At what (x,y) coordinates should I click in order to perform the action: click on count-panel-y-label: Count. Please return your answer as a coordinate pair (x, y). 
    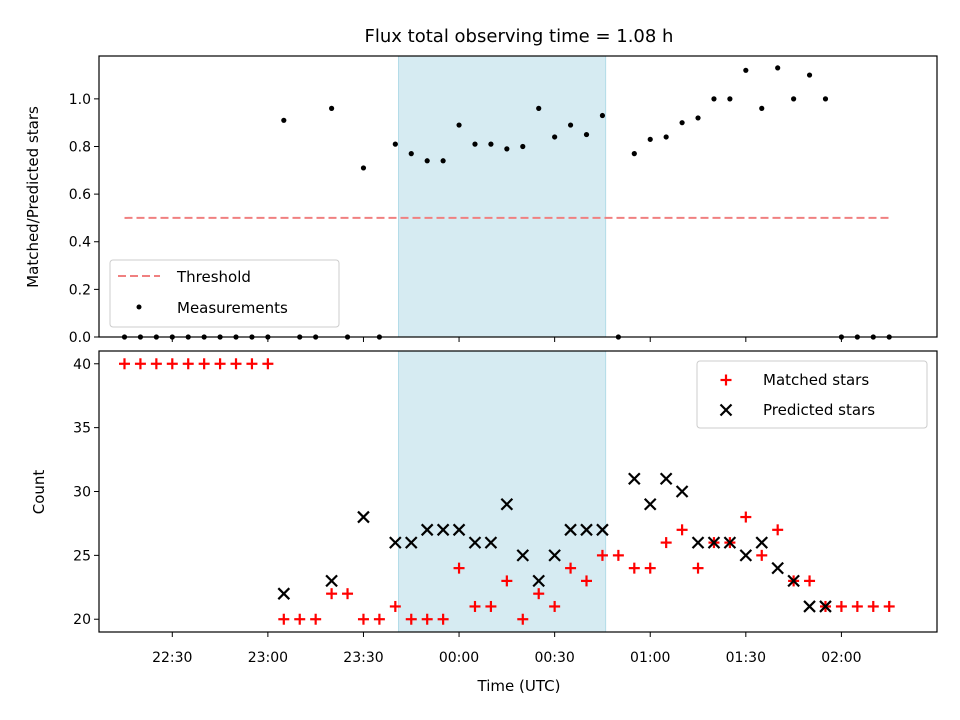
    Looking at the image, I should click on (39, 492).